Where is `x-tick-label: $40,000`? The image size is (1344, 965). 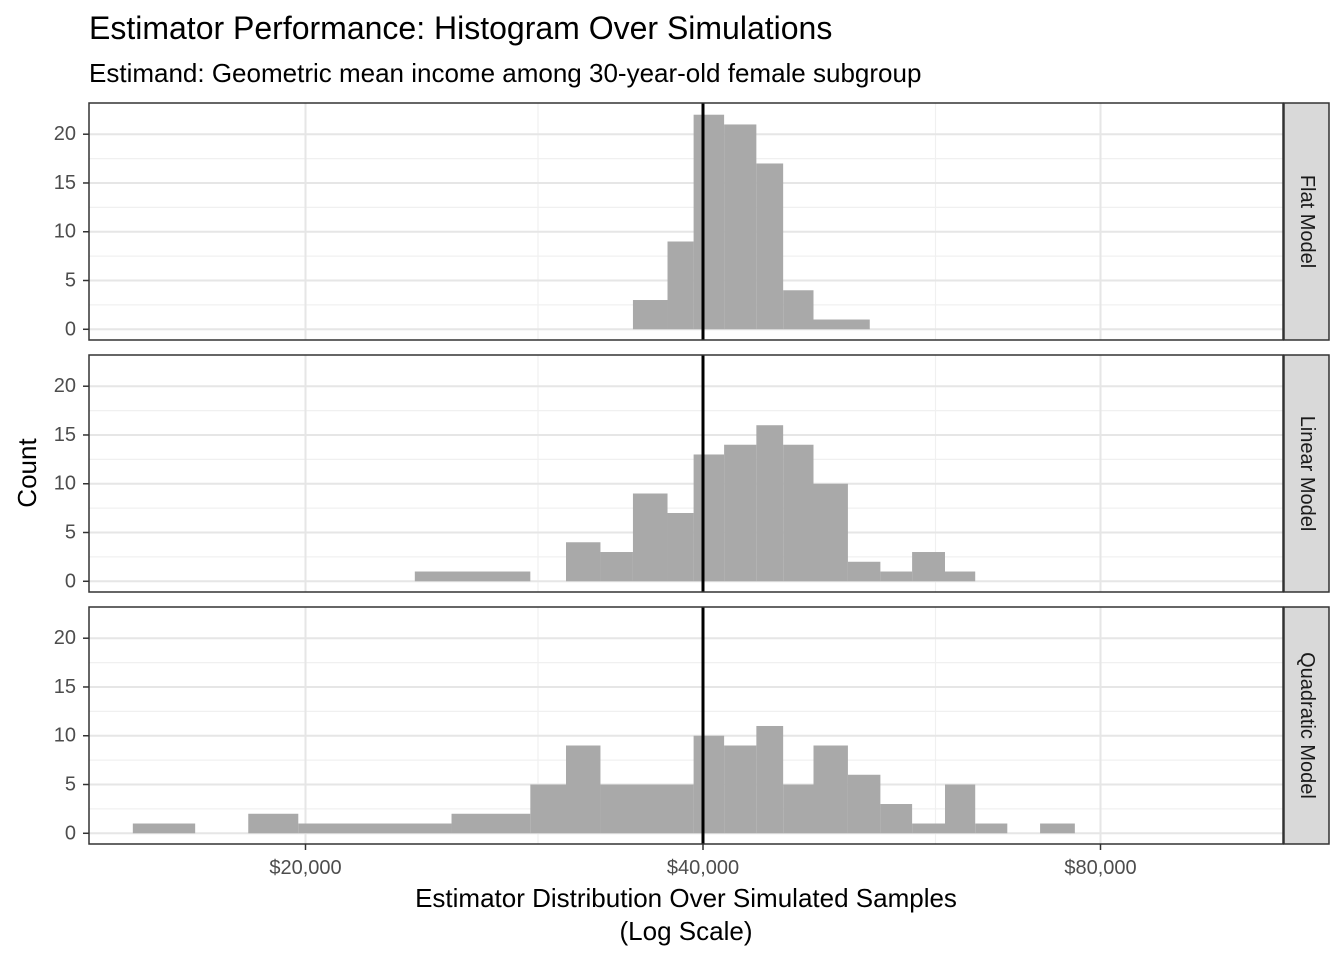
x-tick-label: $40,000 is located at coordinates (703, 868).